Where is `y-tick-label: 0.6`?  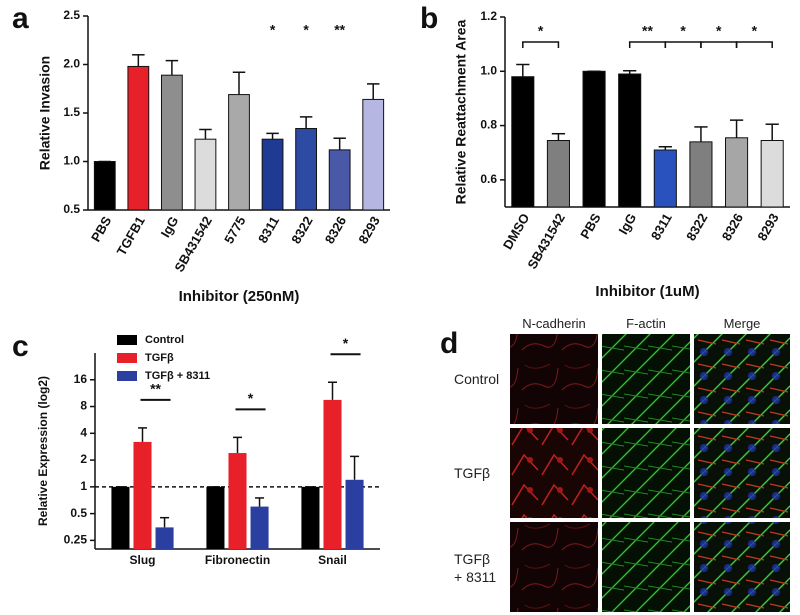 y-tick-label: 0.6 is located at coordinates (488, 179).